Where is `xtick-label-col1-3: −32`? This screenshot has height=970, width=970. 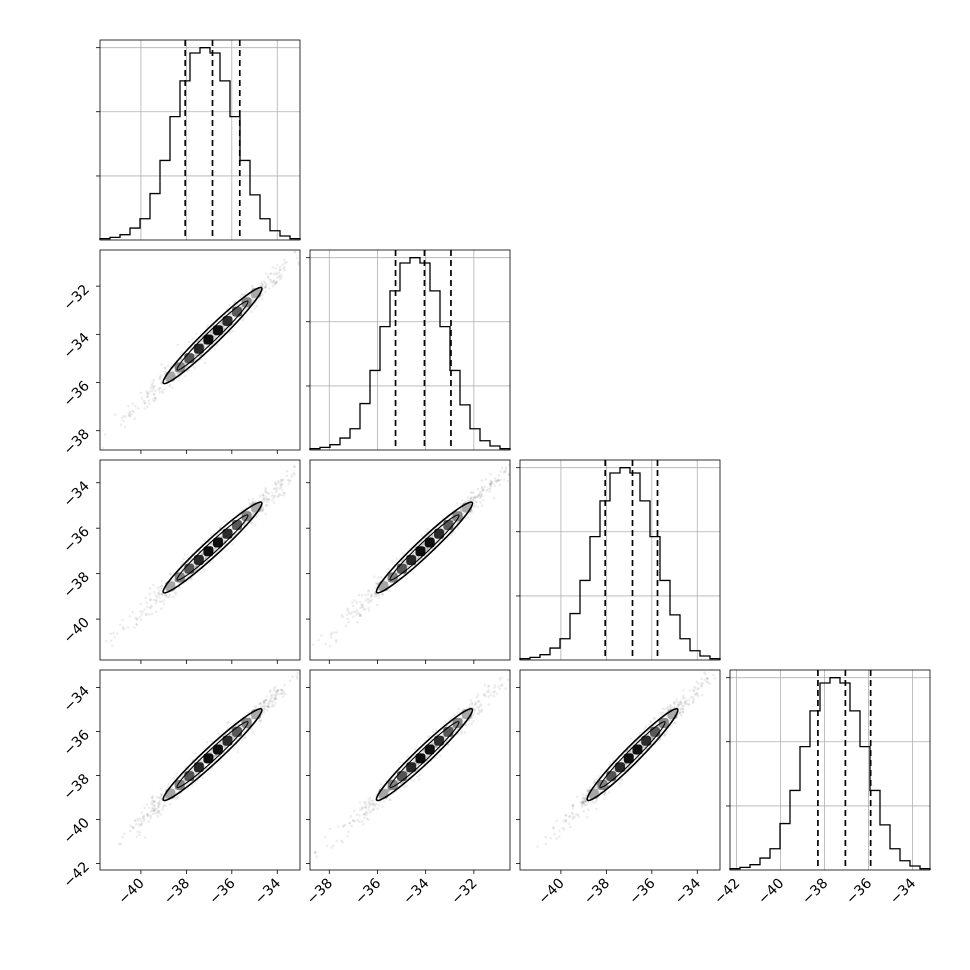
xtick-label-col1-3: −32 is located at coordinates (464, 892).